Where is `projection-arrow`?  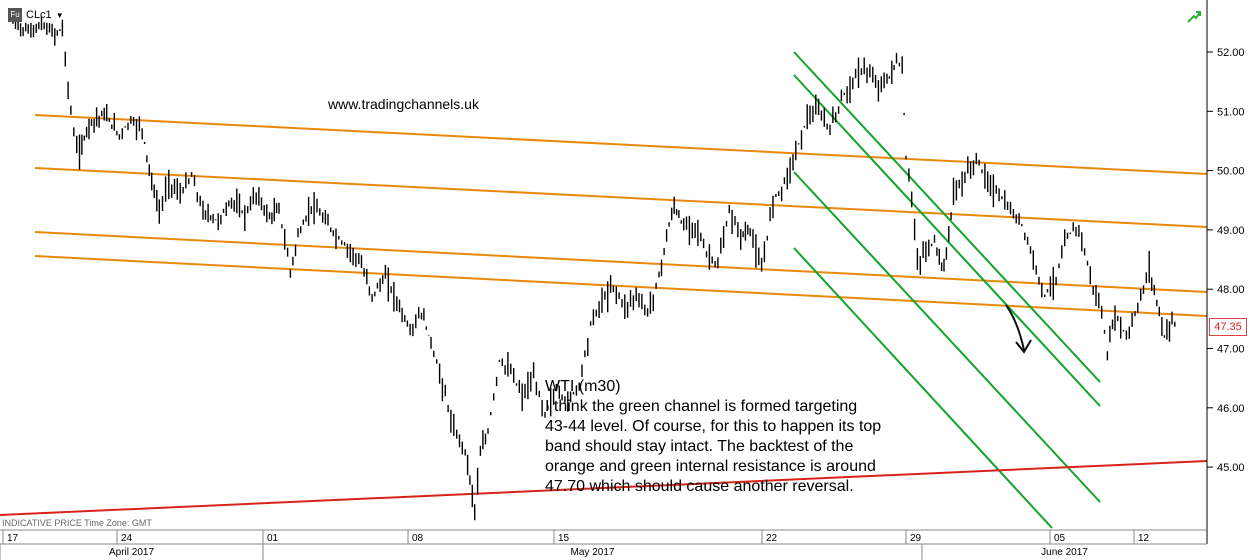 projection-arrow is located at coordinates (1018, 329).